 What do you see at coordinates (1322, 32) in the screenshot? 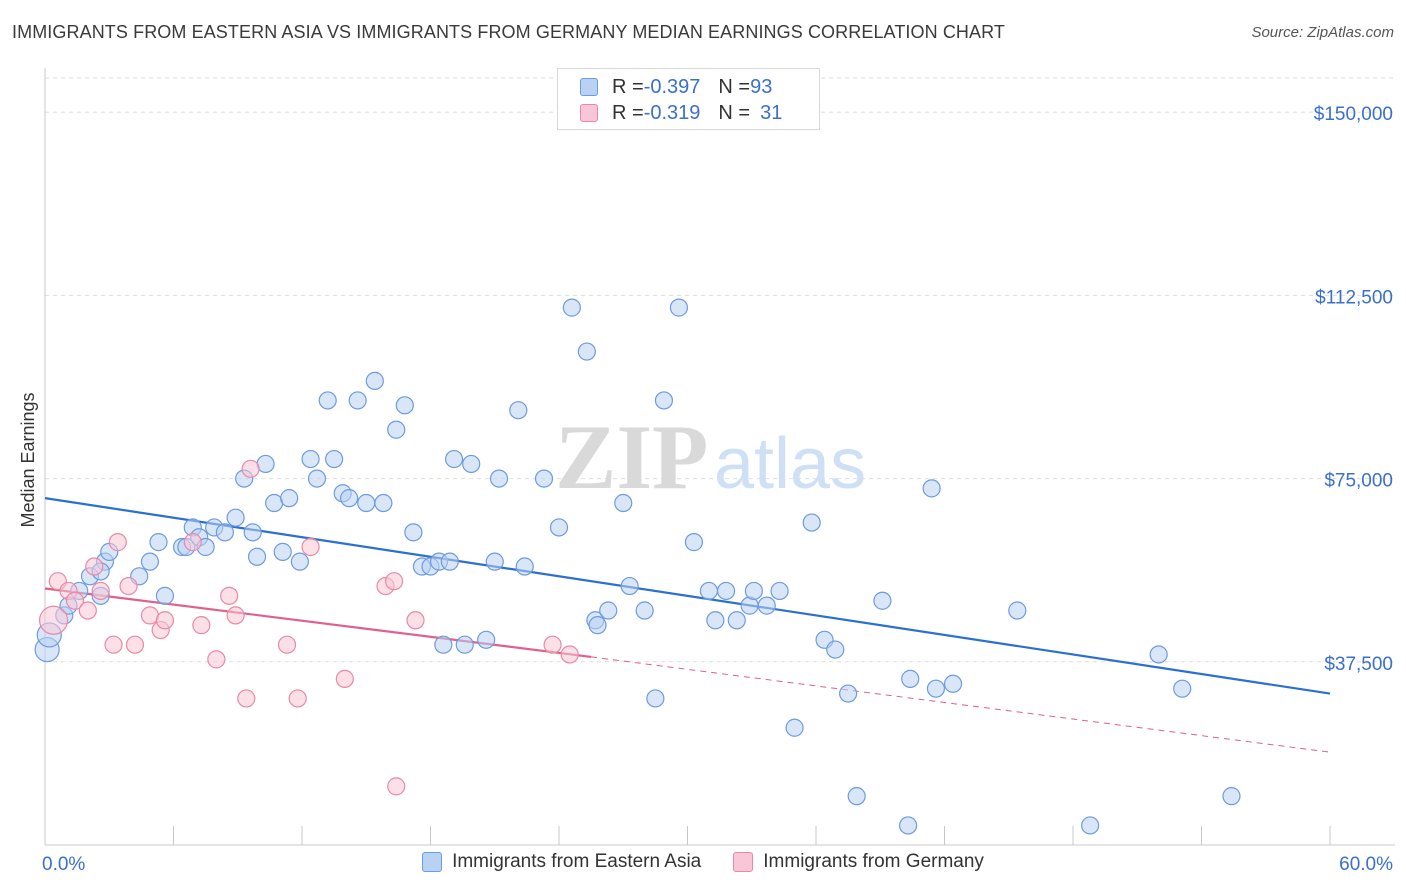
I see `source-label: Source: ZipAtlas.com` at bounding box center [1322, 32].